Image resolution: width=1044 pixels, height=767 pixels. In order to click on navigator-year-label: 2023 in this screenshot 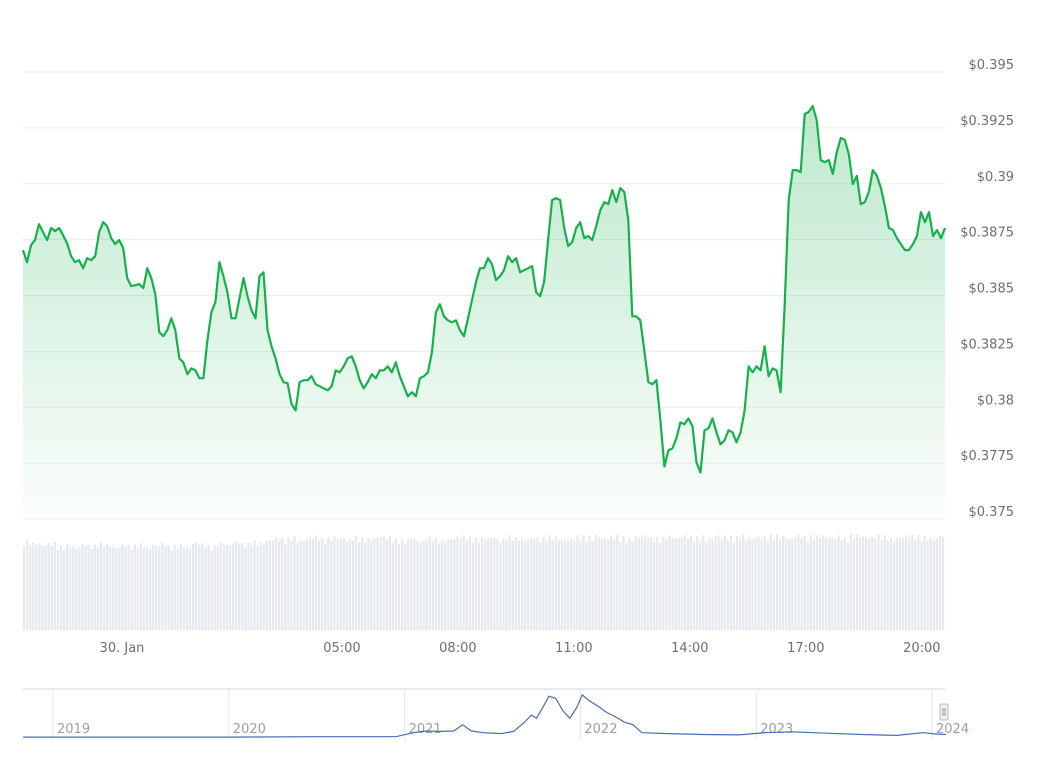, I will do `click(776, 729)`.